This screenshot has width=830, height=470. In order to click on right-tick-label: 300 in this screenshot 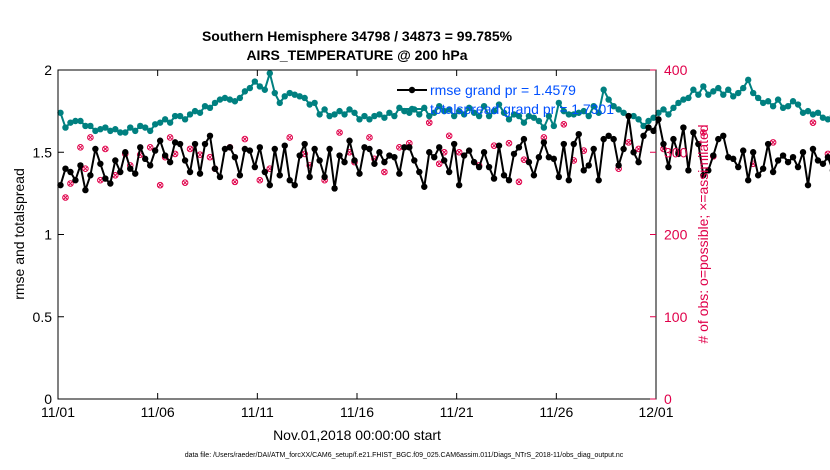, I will do `click(676, 152)`.